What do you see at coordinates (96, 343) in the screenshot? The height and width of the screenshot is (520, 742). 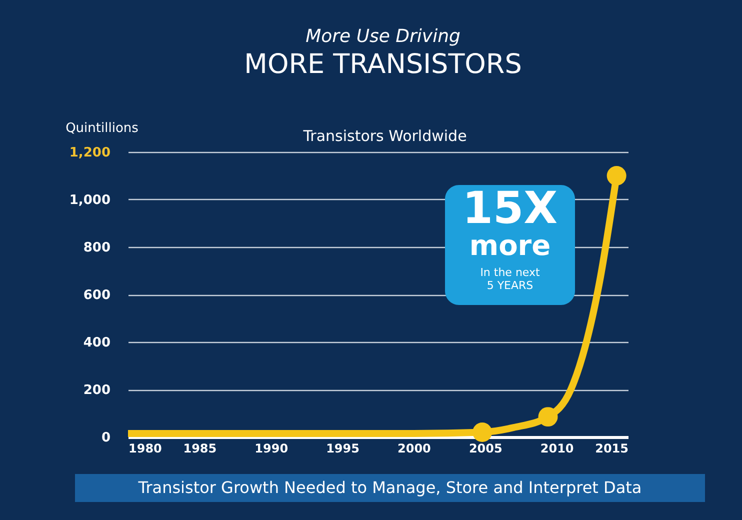 I see `y-tick-label: 400` at bounding box center [96, 343].